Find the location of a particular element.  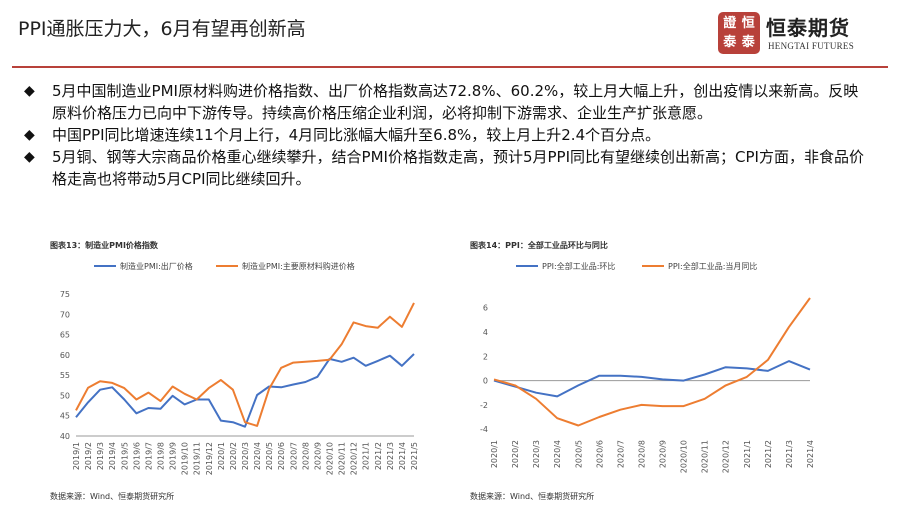

legend-label: PPI:全部工业品:环比 is located at coordinates (578, 266).